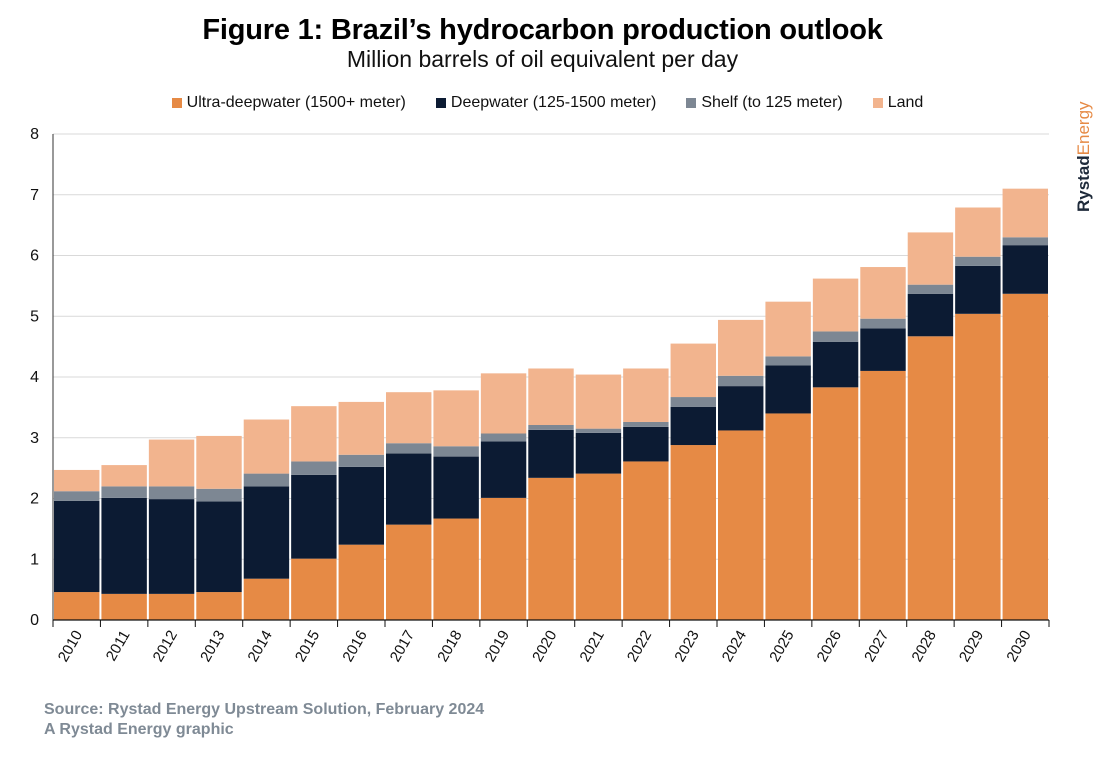 This screenshot has width=1112, height=768. I want to click on x-tick-label: 2023, so click(686, 646).